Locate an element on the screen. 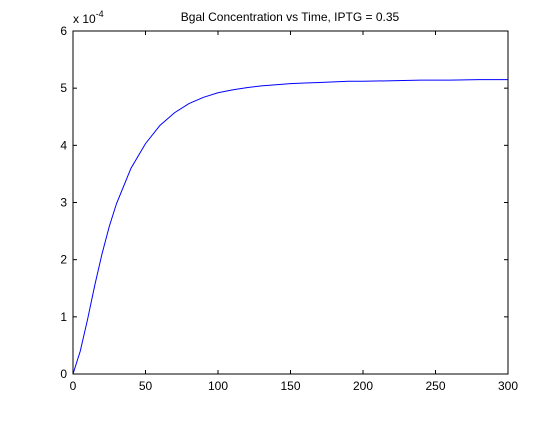  x-tick-label: 200 is located at coordinates (363, 386).